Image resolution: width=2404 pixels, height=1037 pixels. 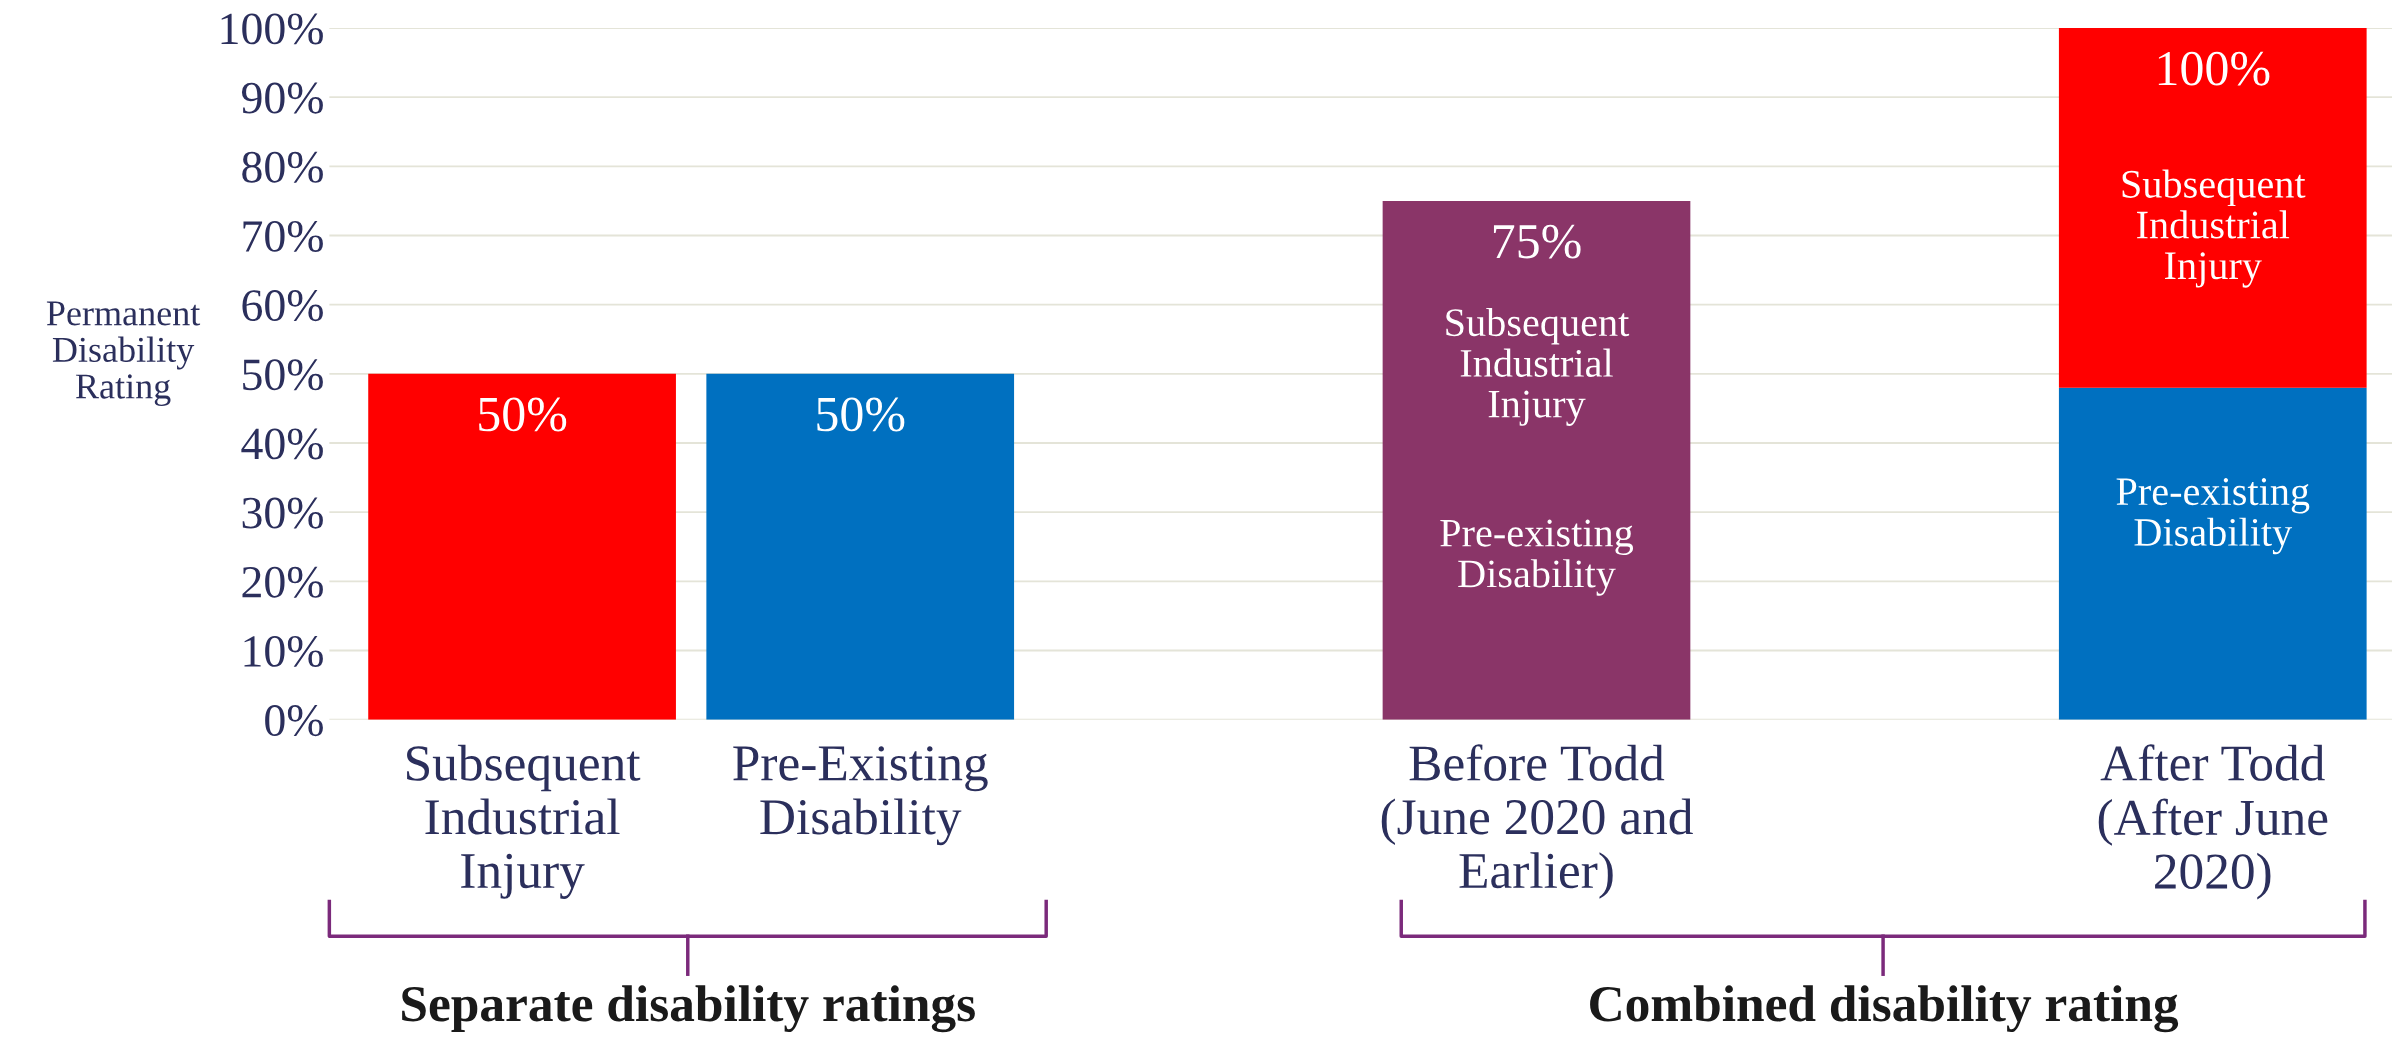 What do you see at coordinates (282, 98) in the screenshot?
I see `y-tick-label: 90%` at bounding box center [282, 98].